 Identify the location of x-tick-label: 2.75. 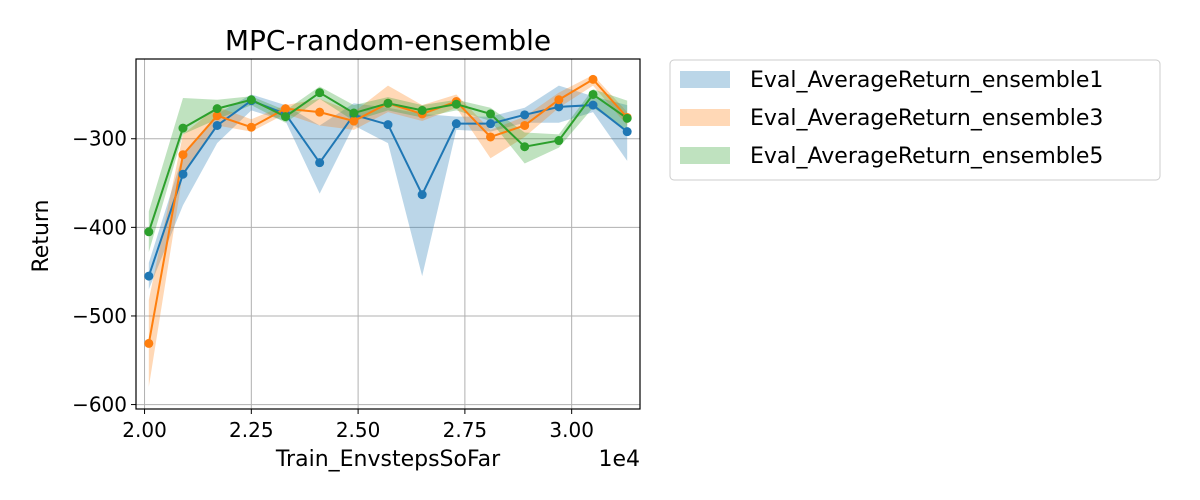
(465, 430).